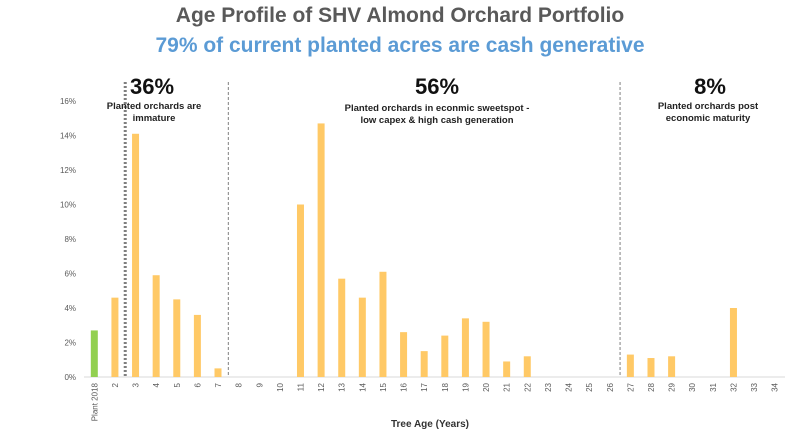  Describe the element at coordinates (239, 384) in the screenshot. I see `x-tick-label: 8` at that location.